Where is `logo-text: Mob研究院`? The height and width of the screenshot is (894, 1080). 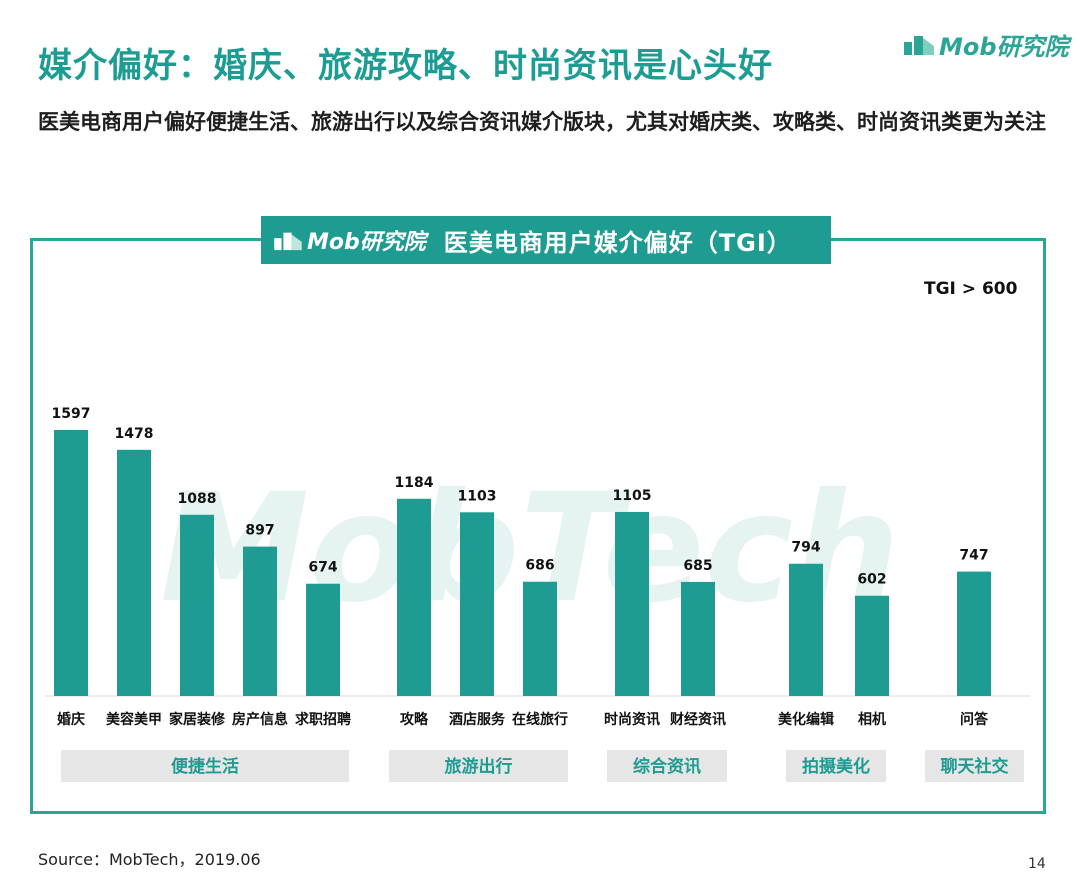 logo-text: Mob研究院 is located at coordinates (1004, 46).